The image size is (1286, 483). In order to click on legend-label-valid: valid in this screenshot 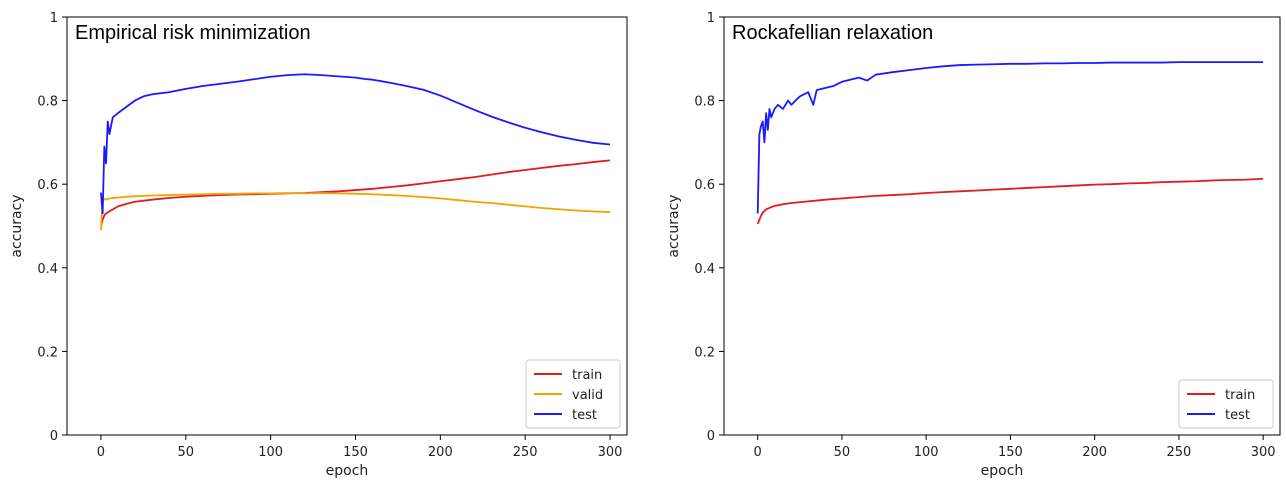, I will do `click(587, 395)`.